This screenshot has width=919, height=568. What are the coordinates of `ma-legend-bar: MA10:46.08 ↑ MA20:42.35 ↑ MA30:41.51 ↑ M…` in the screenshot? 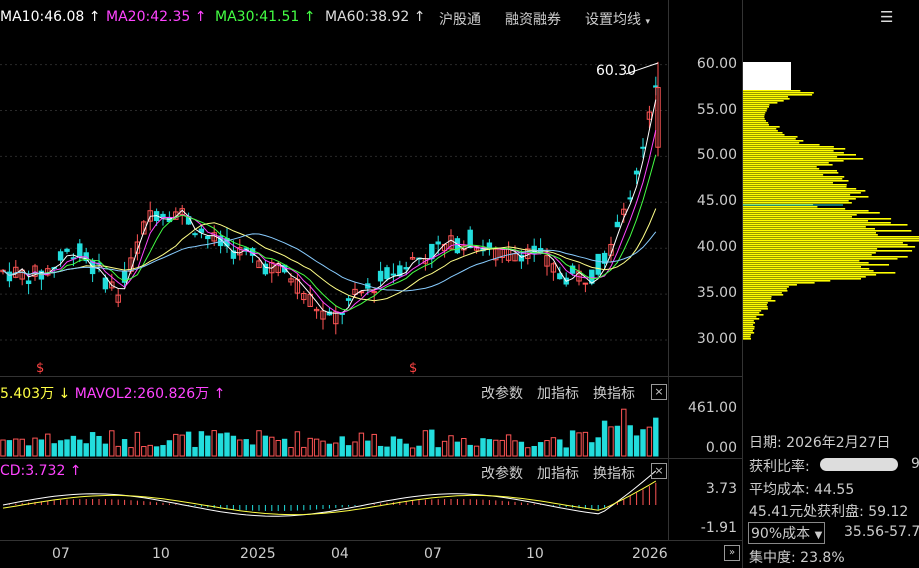 It's located at (335, 17).